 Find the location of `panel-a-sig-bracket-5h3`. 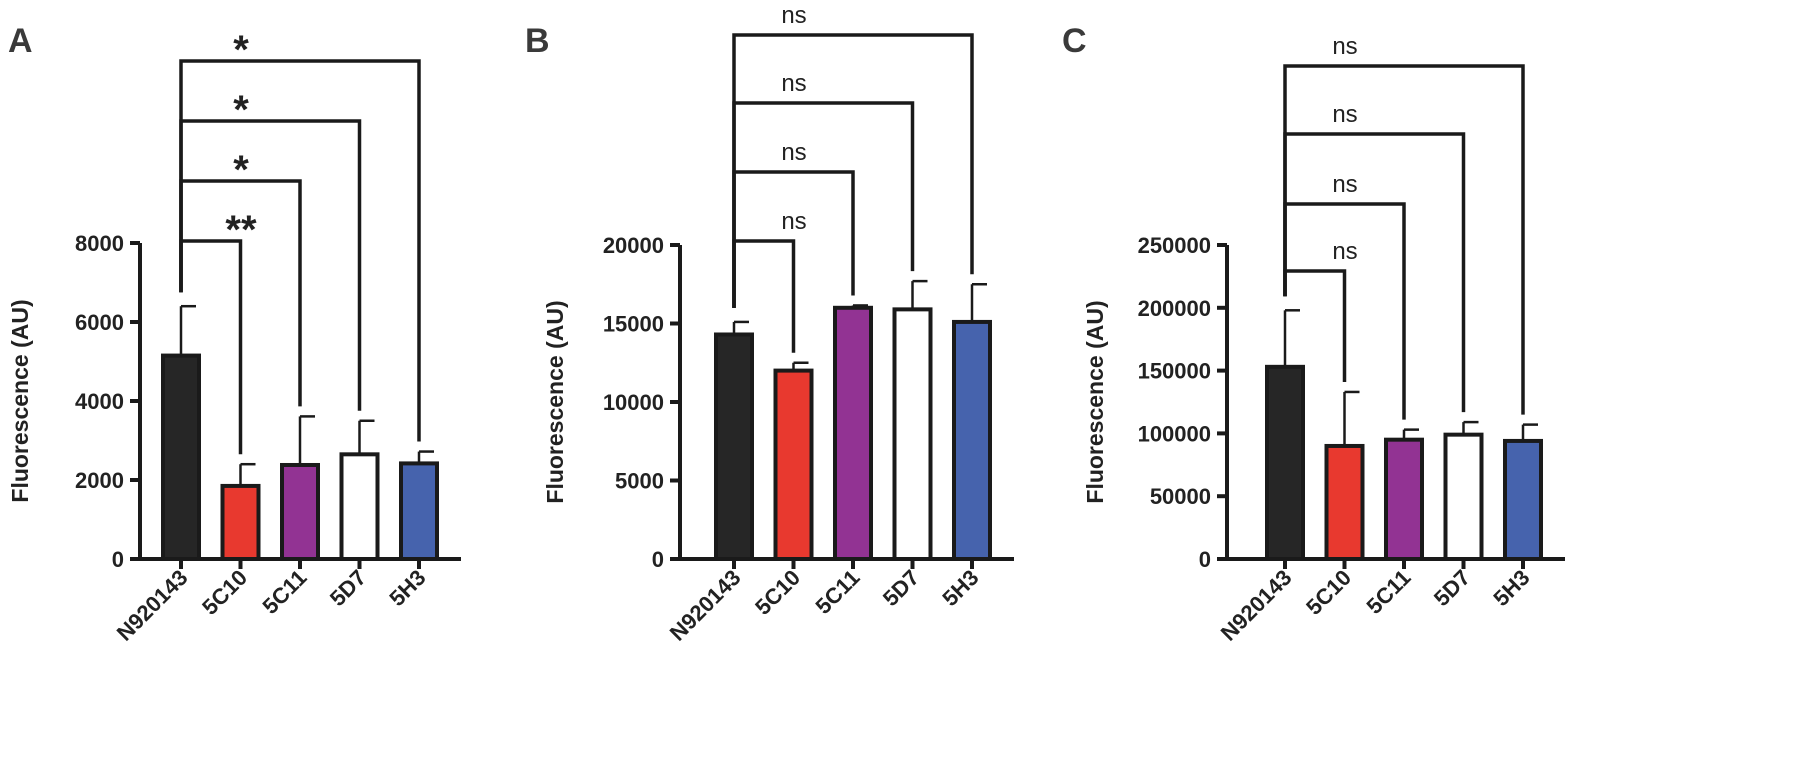

panel-a-sig-bracket-5h3 is located at coordinates (300, 250).